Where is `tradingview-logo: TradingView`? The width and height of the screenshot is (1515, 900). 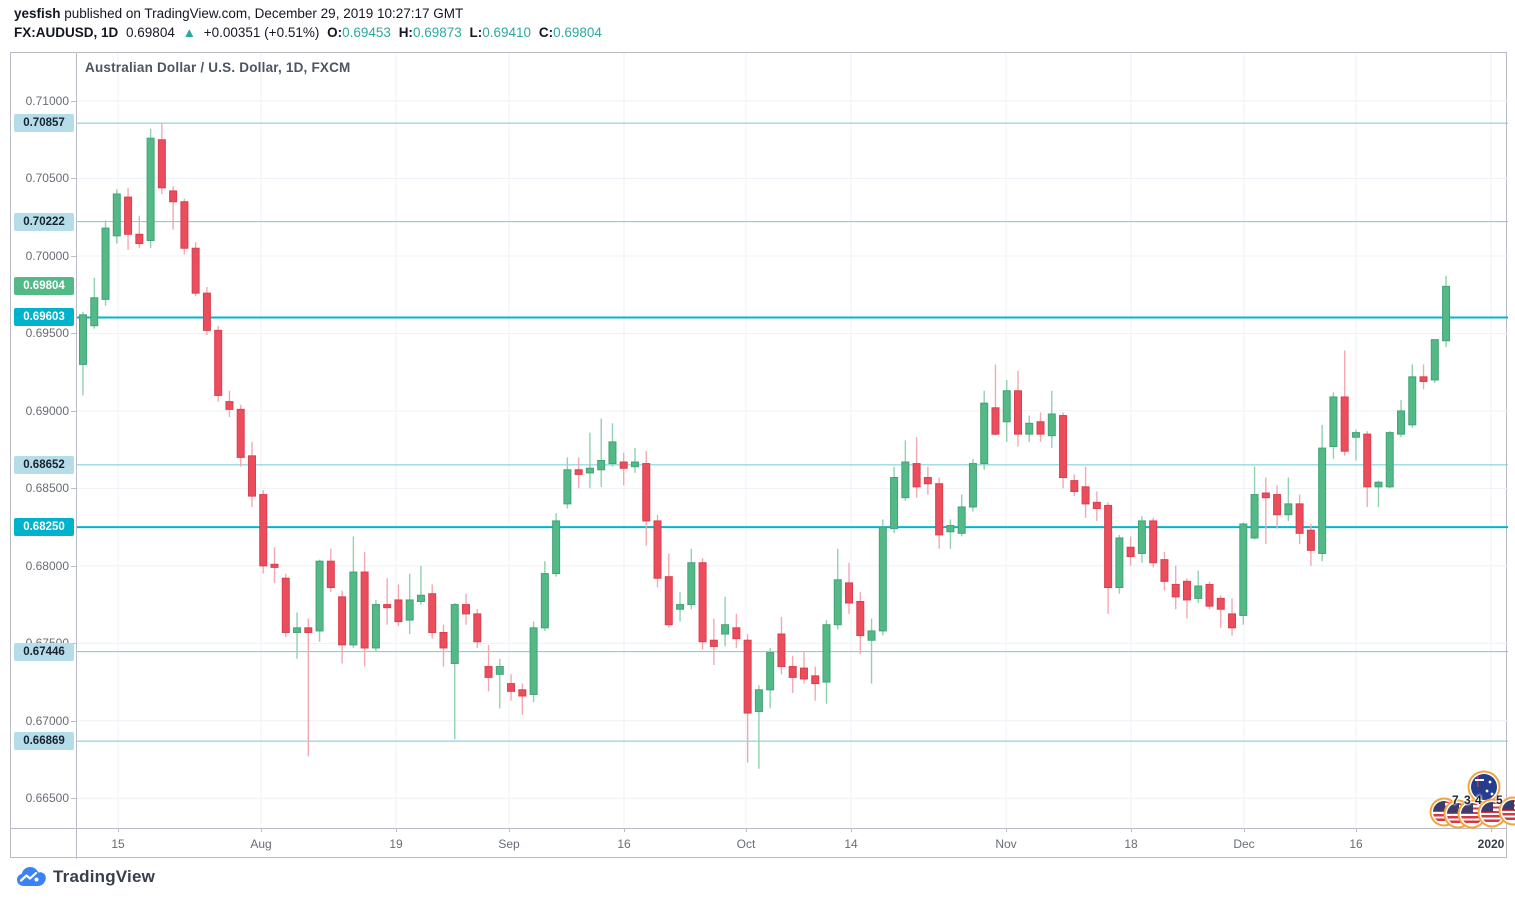 tradingview-logo: TradingView is located at coordinates (85, 876).